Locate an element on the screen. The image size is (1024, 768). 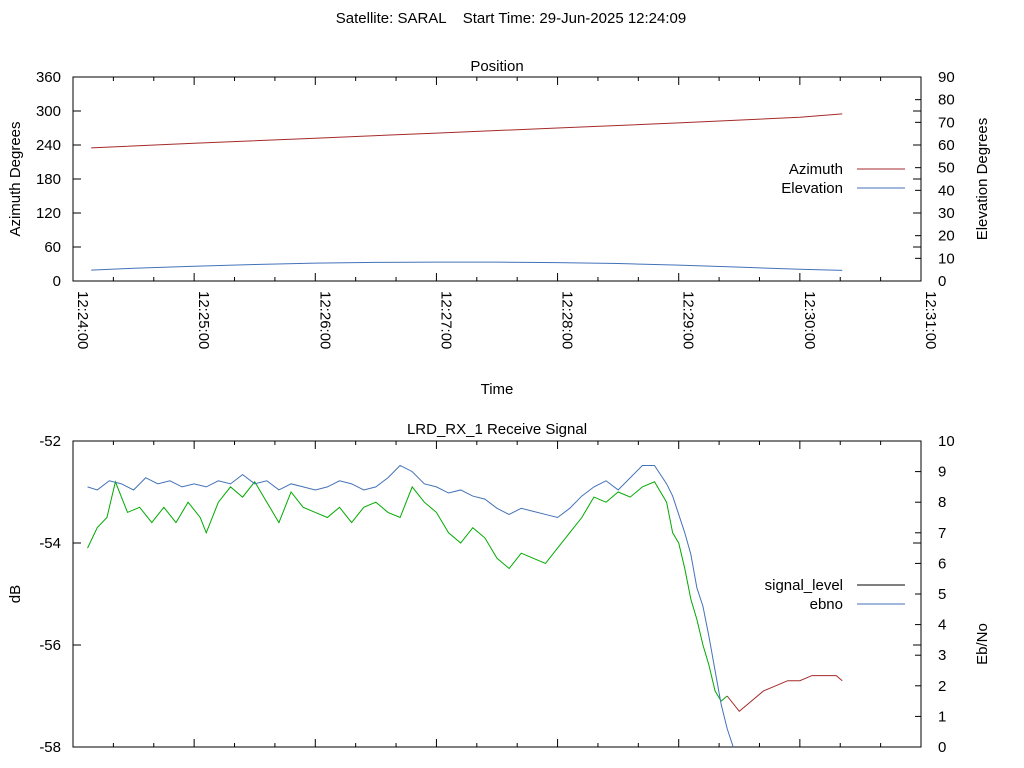
Azimuth-line is located at coordinates (467, 131).